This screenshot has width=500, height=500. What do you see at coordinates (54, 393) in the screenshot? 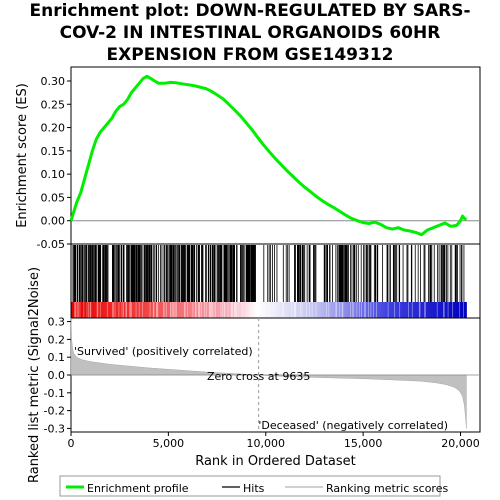
I see `metric-y-tick-label: -0.1` at bounding box center [54, 393].